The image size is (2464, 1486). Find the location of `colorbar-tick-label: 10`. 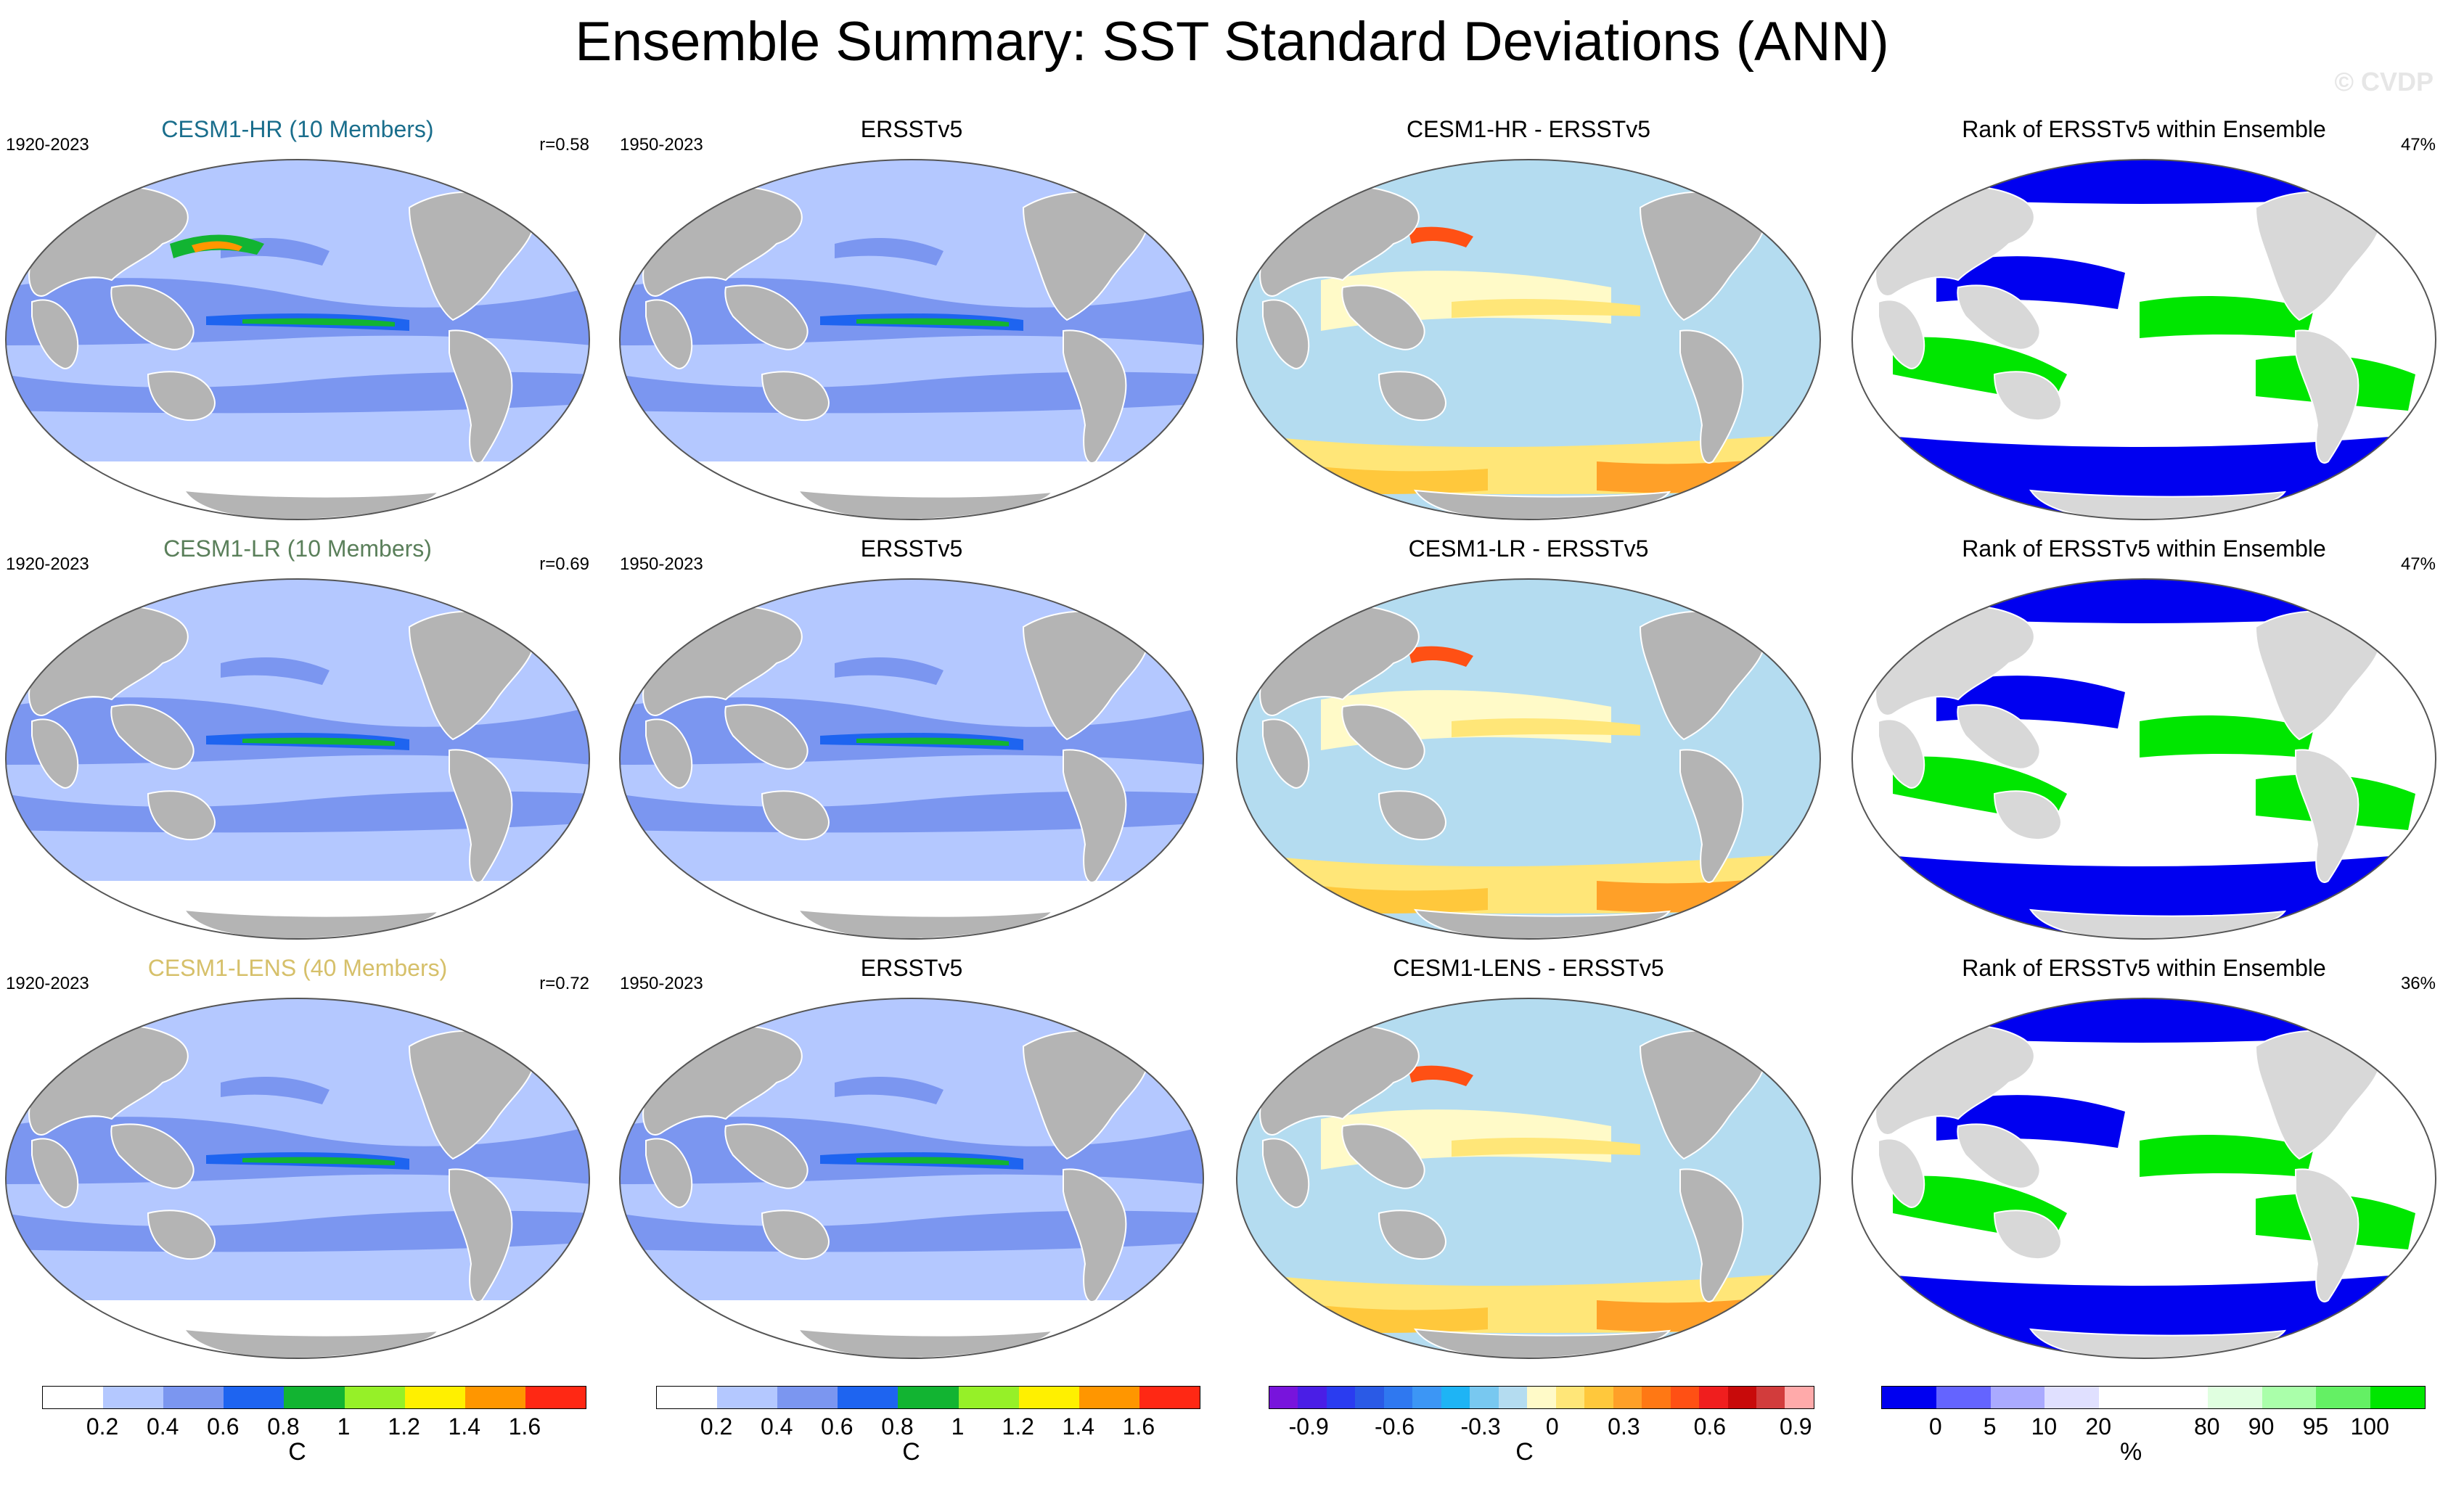

colorbar-tick-label: 10 is located at coordinates (2045, 1426).